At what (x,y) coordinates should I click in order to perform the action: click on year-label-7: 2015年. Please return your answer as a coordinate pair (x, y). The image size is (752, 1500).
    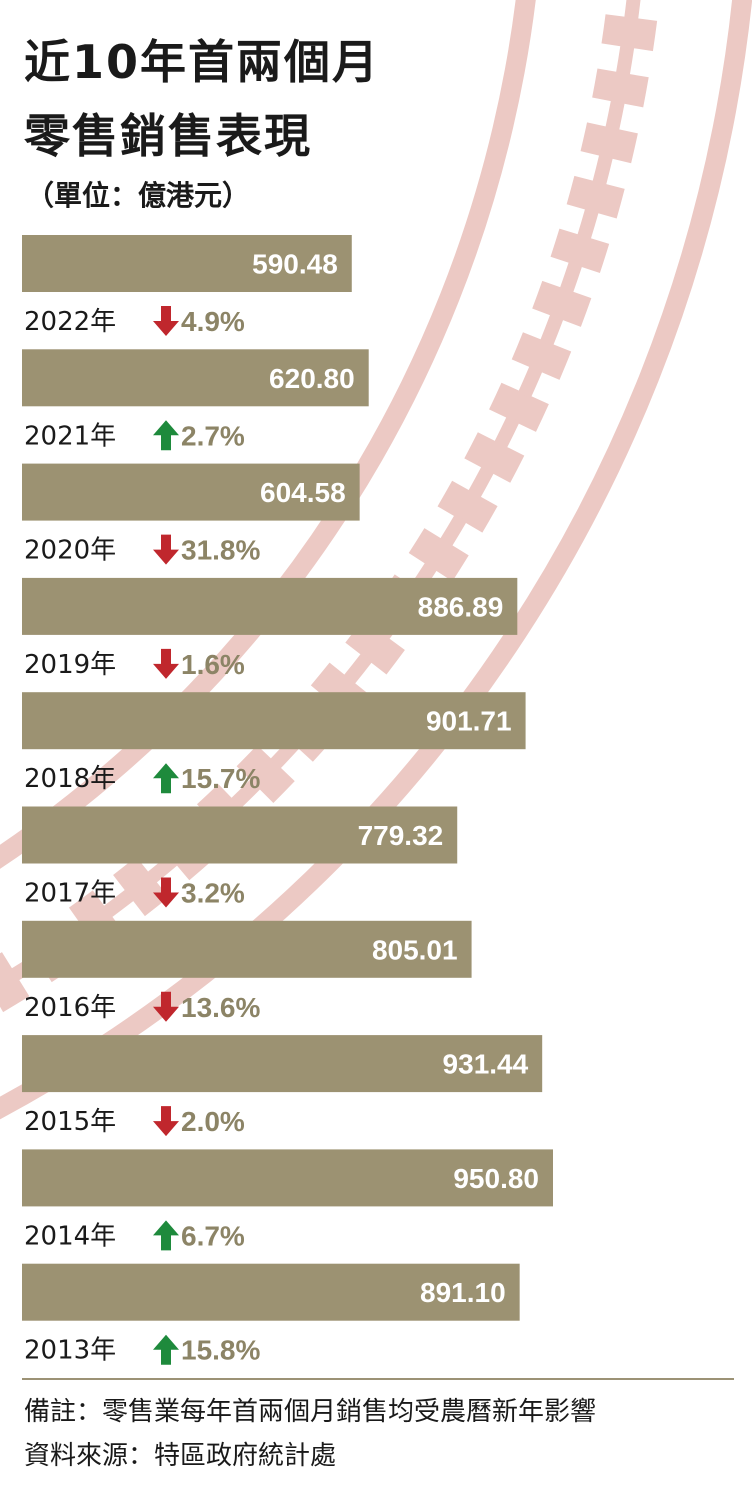
    Looking at the image, I should click on (70, 1122).